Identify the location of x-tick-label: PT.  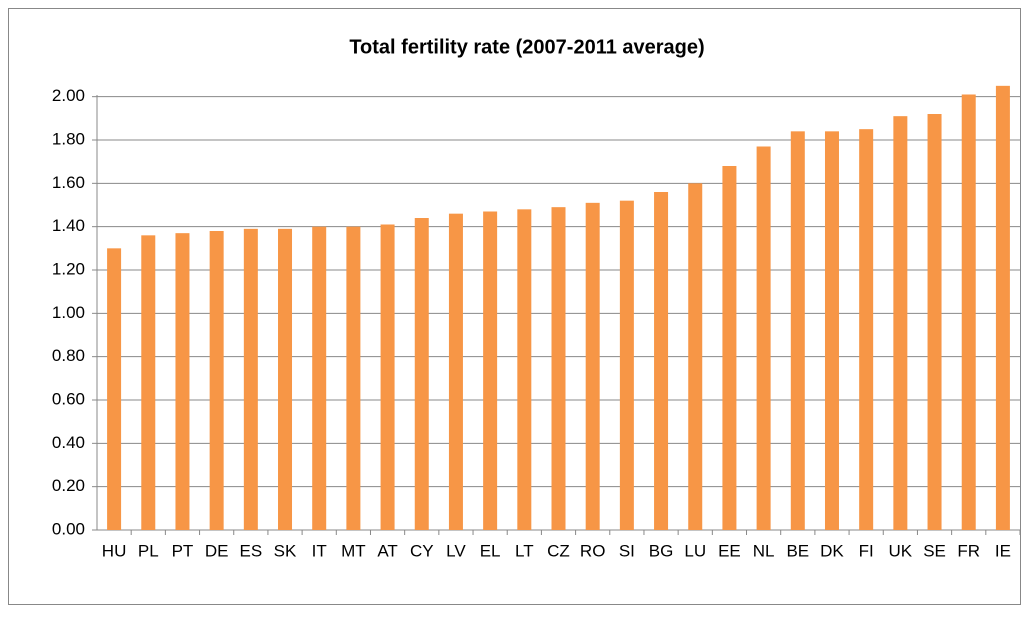
(183, 550).